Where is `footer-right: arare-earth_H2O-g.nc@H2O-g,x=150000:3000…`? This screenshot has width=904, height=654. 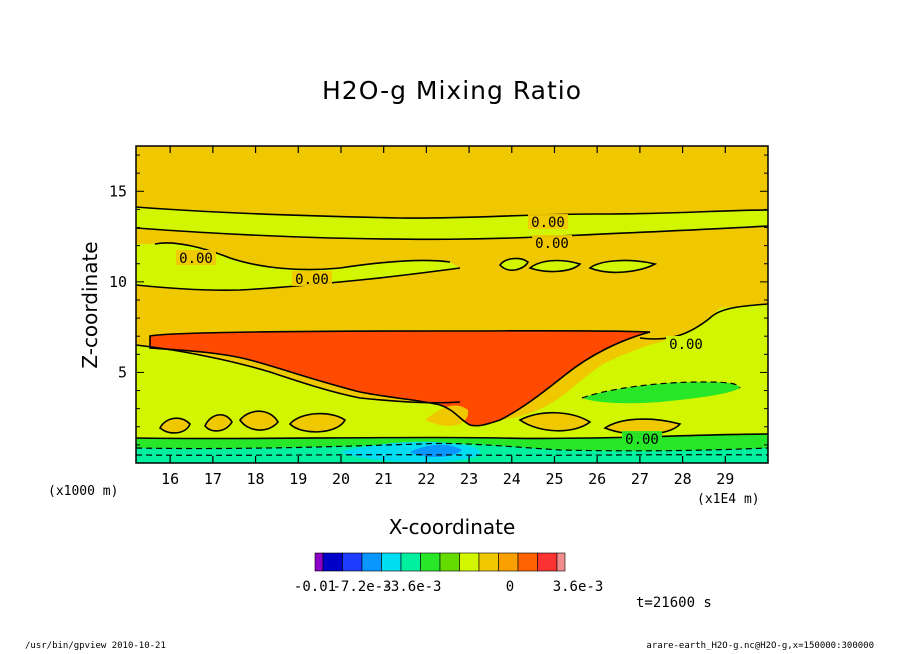 footer-right: arare-earth_H2O-g.nc@H2O-g,x=150000:3000… is located at coordinates (760, 646).